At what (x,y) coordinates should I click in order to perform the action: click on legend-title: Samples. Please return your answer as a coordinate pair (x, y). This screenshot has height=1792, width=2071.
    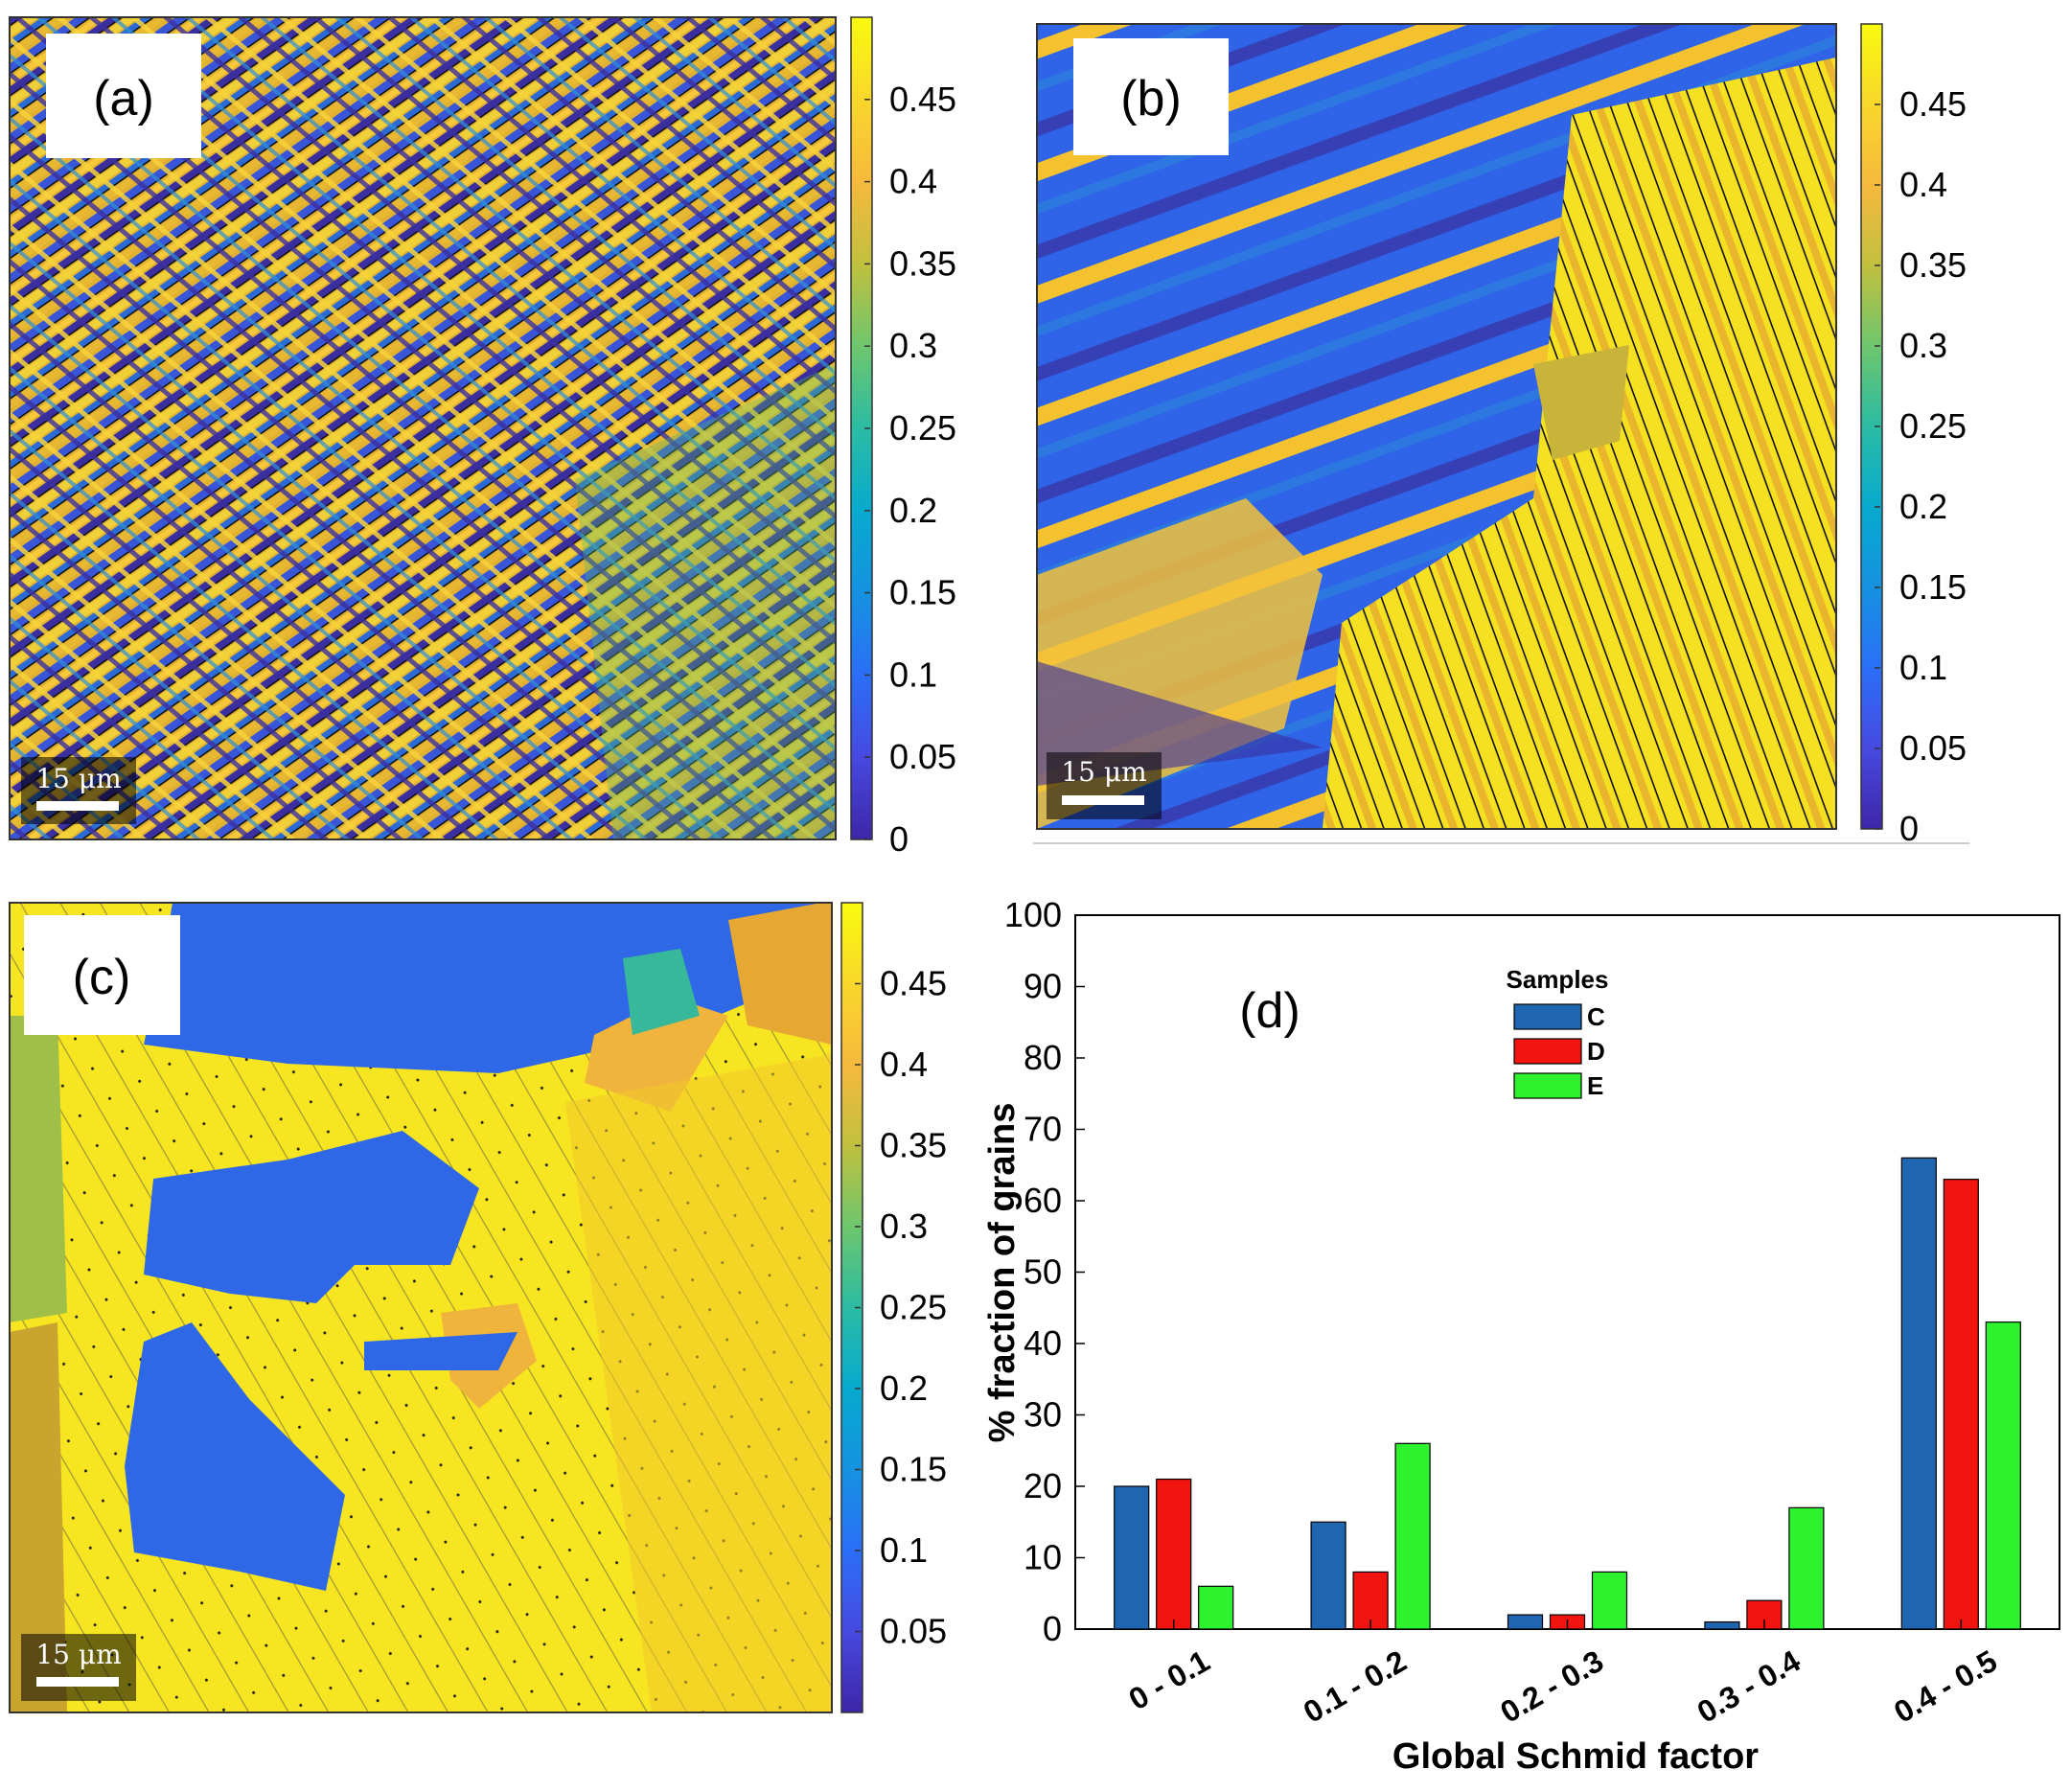
    Looking at the image, I should click on (1558, 980).